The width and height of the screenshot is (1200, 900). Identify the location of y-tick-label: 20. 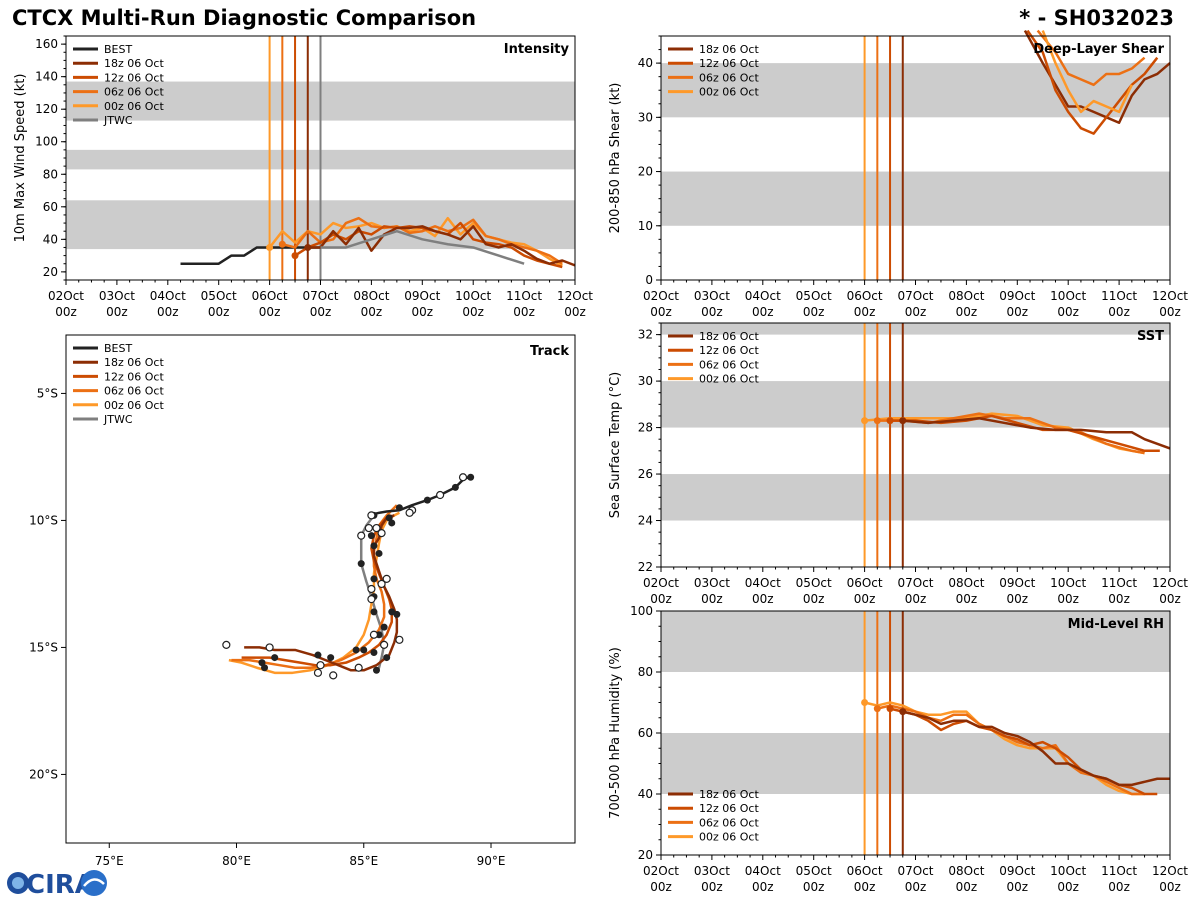
(645, 855).